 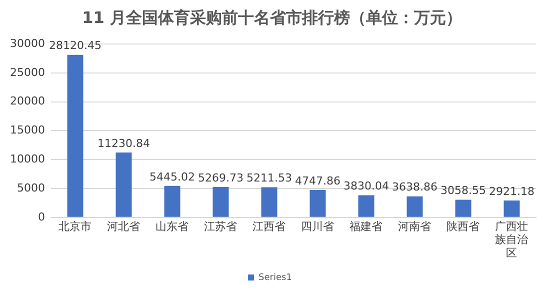 What do you see at coordinates (30, 187) in the screenshot?
I see `y-tick-label: 5000` at bounding box center [30, 187].